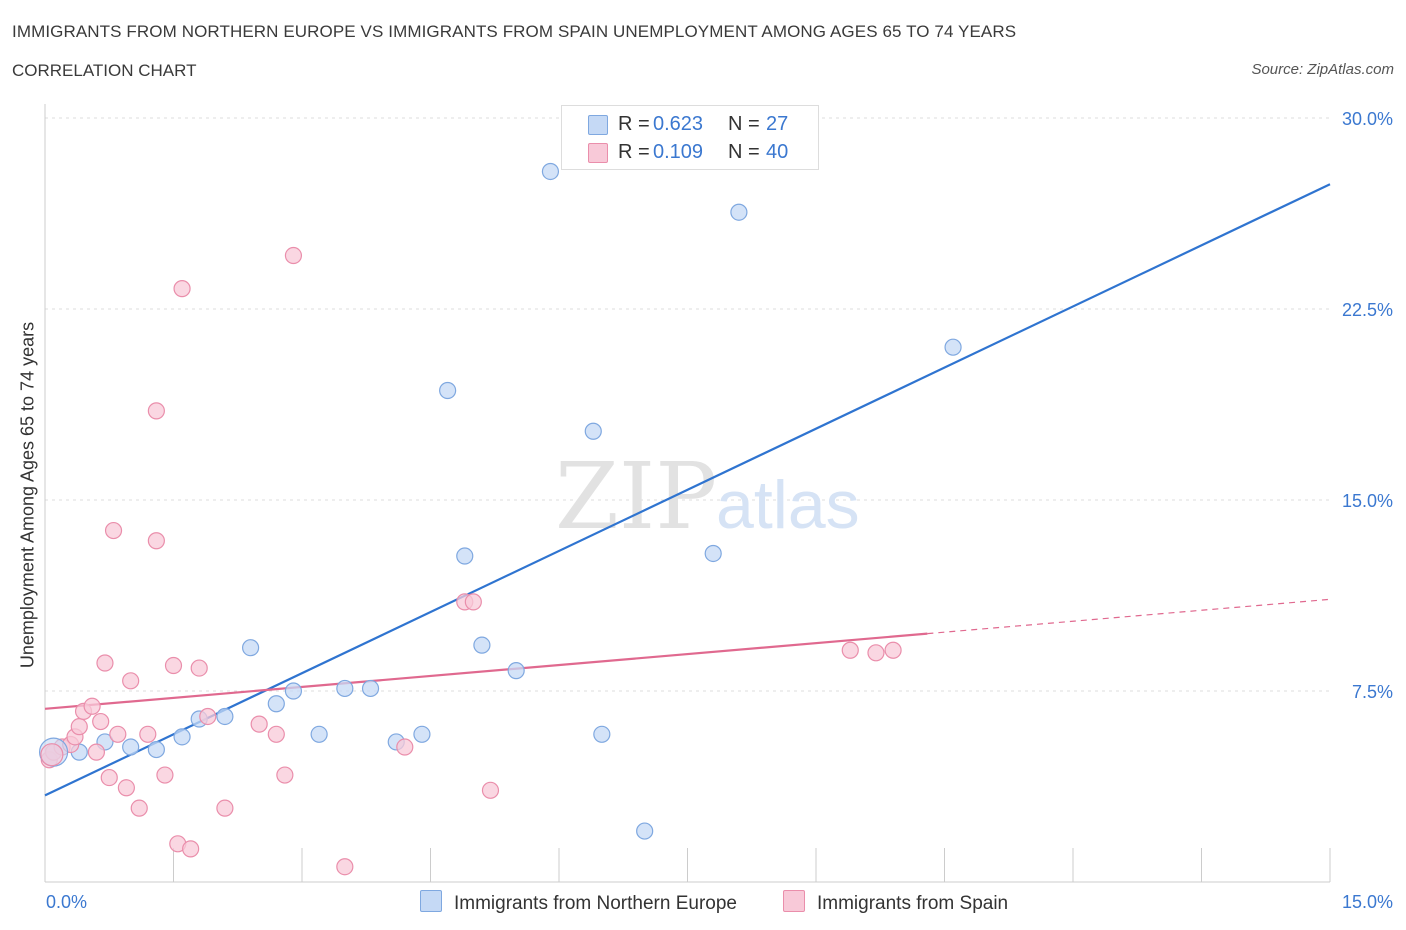 The image size is (1406, 930). What do you see at coordinates (27, 495) in the screenshot?
I see `y-axis-label: Unemployment Among Ages 65 to 74 years` at bounding box center [27, 495].